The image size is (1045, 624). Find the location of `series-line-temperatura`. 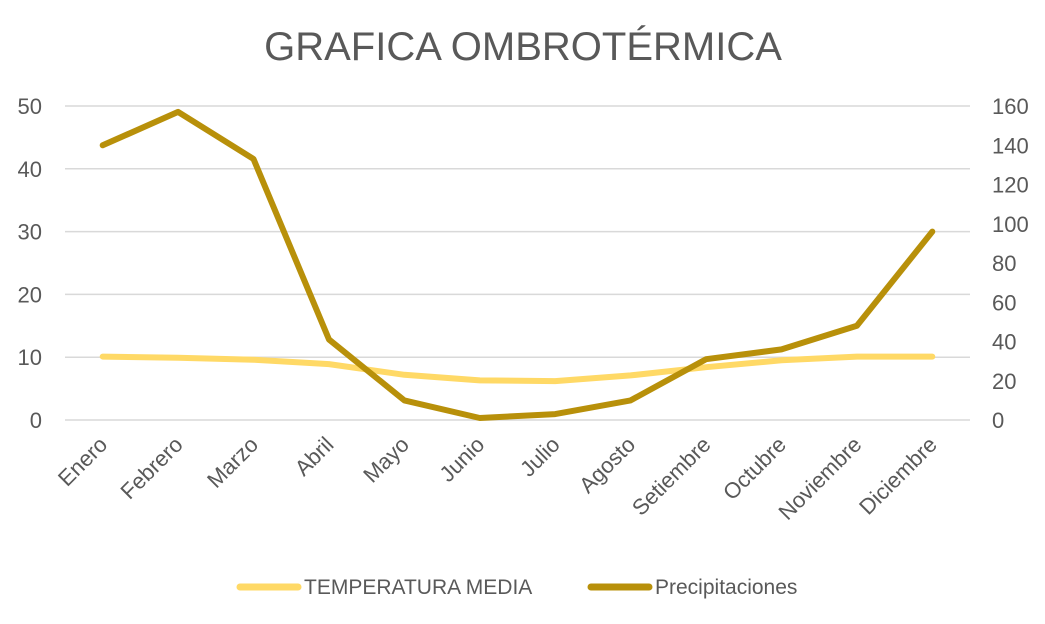

series-line-temperatura is located at coordinates (517, 369).